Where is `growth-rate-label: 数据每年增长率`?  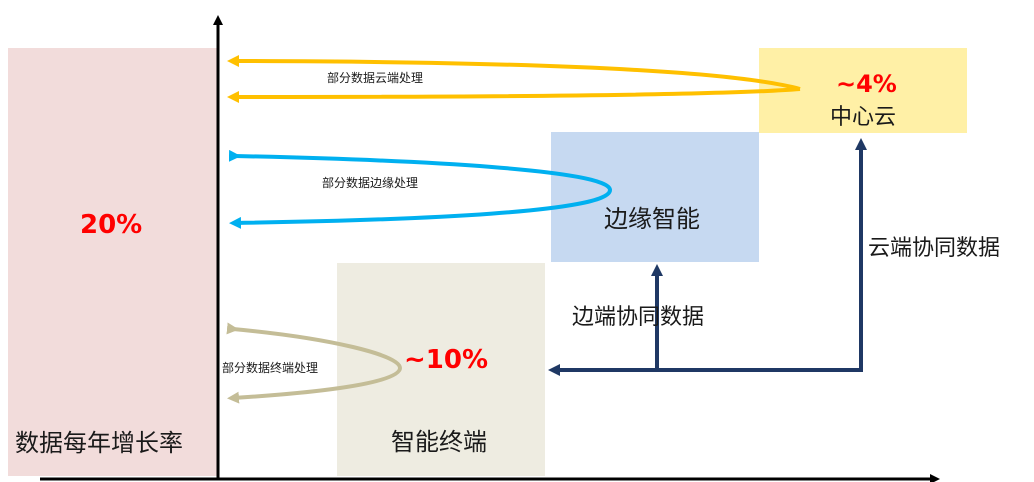
growth-rate-label: 数据每年增长率 is located at coordinates (99, 443).